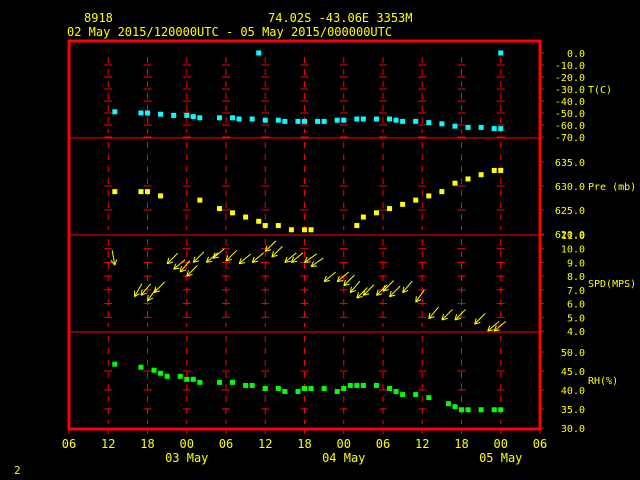 This screenshot has height=480, width=640. Describe the element at coordinates (98, 18) in the screenshot. I see `station-id: 8918` at that location.